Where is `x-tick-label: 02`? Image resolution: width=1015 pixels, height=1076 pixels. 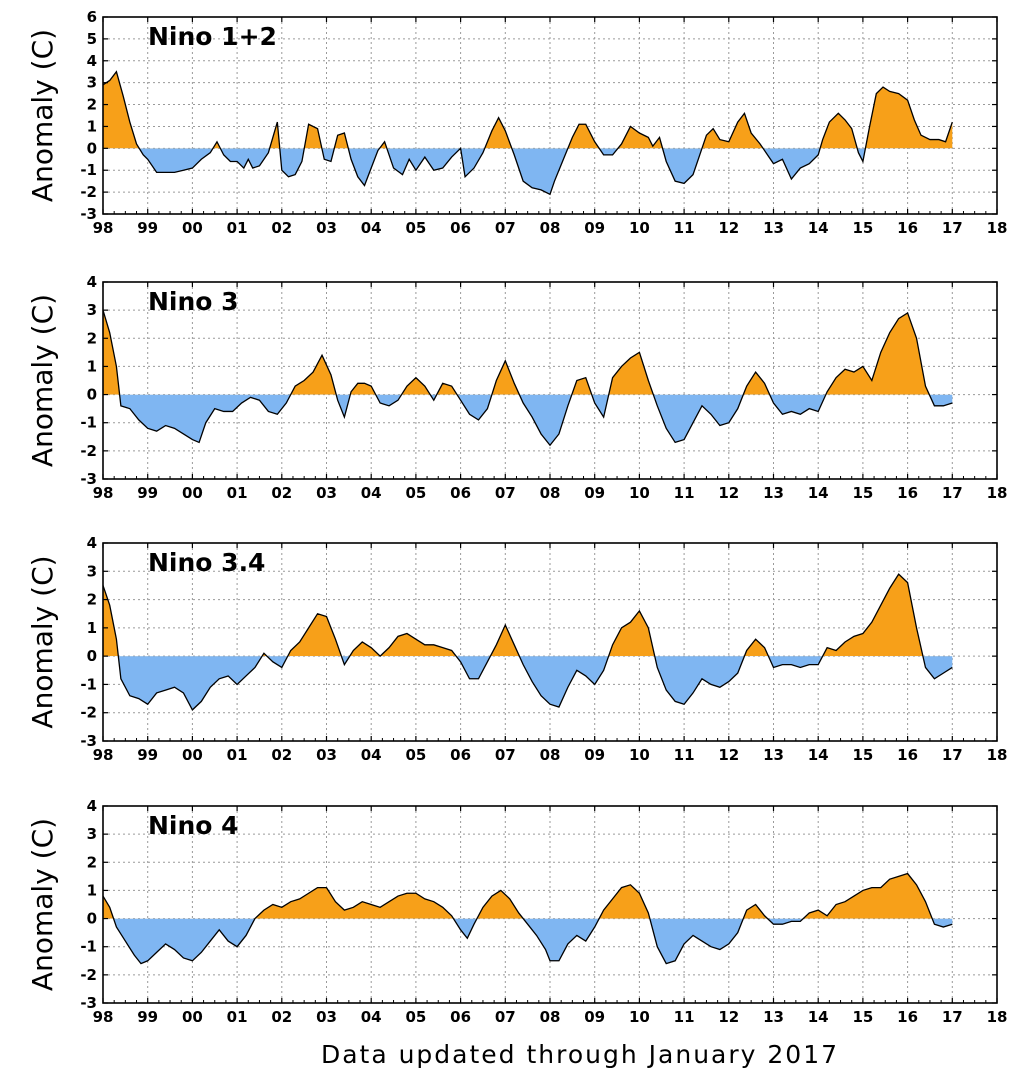
x-tick-label: 02 is located at coordinates (281, 1017).